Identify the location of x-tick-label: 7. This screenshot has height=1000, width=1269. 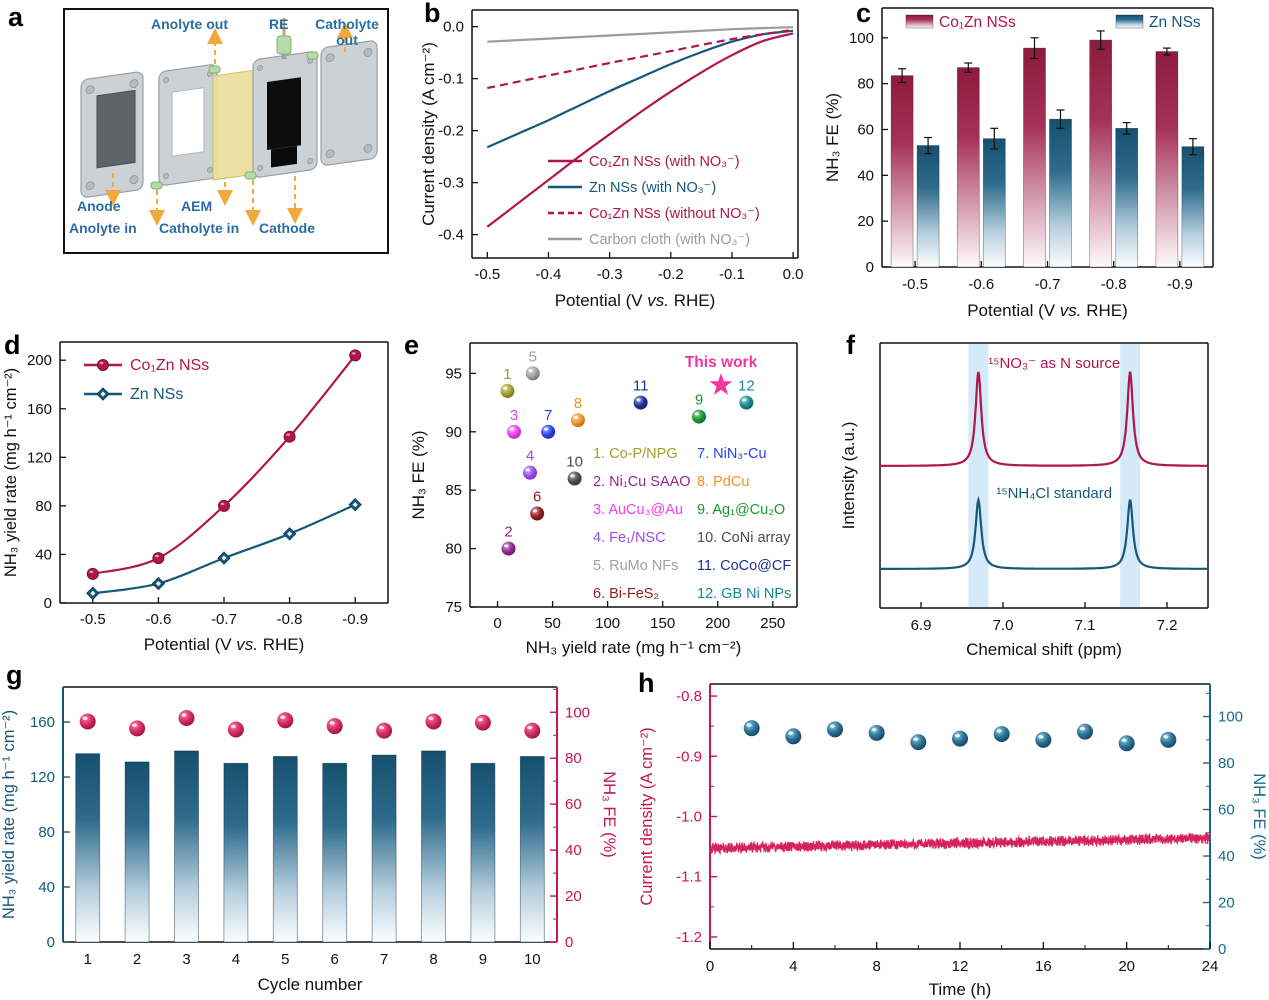
(384, 959).